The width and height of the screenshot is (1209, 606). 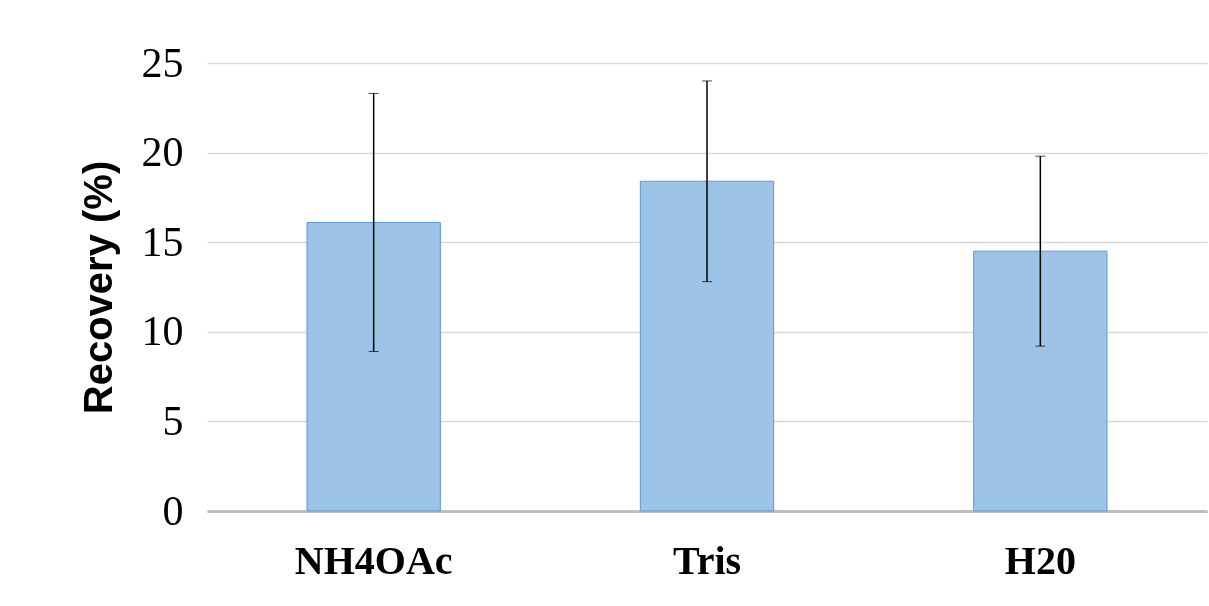 I want to click on y-tick-label: 25, so click(x=162, y=62).